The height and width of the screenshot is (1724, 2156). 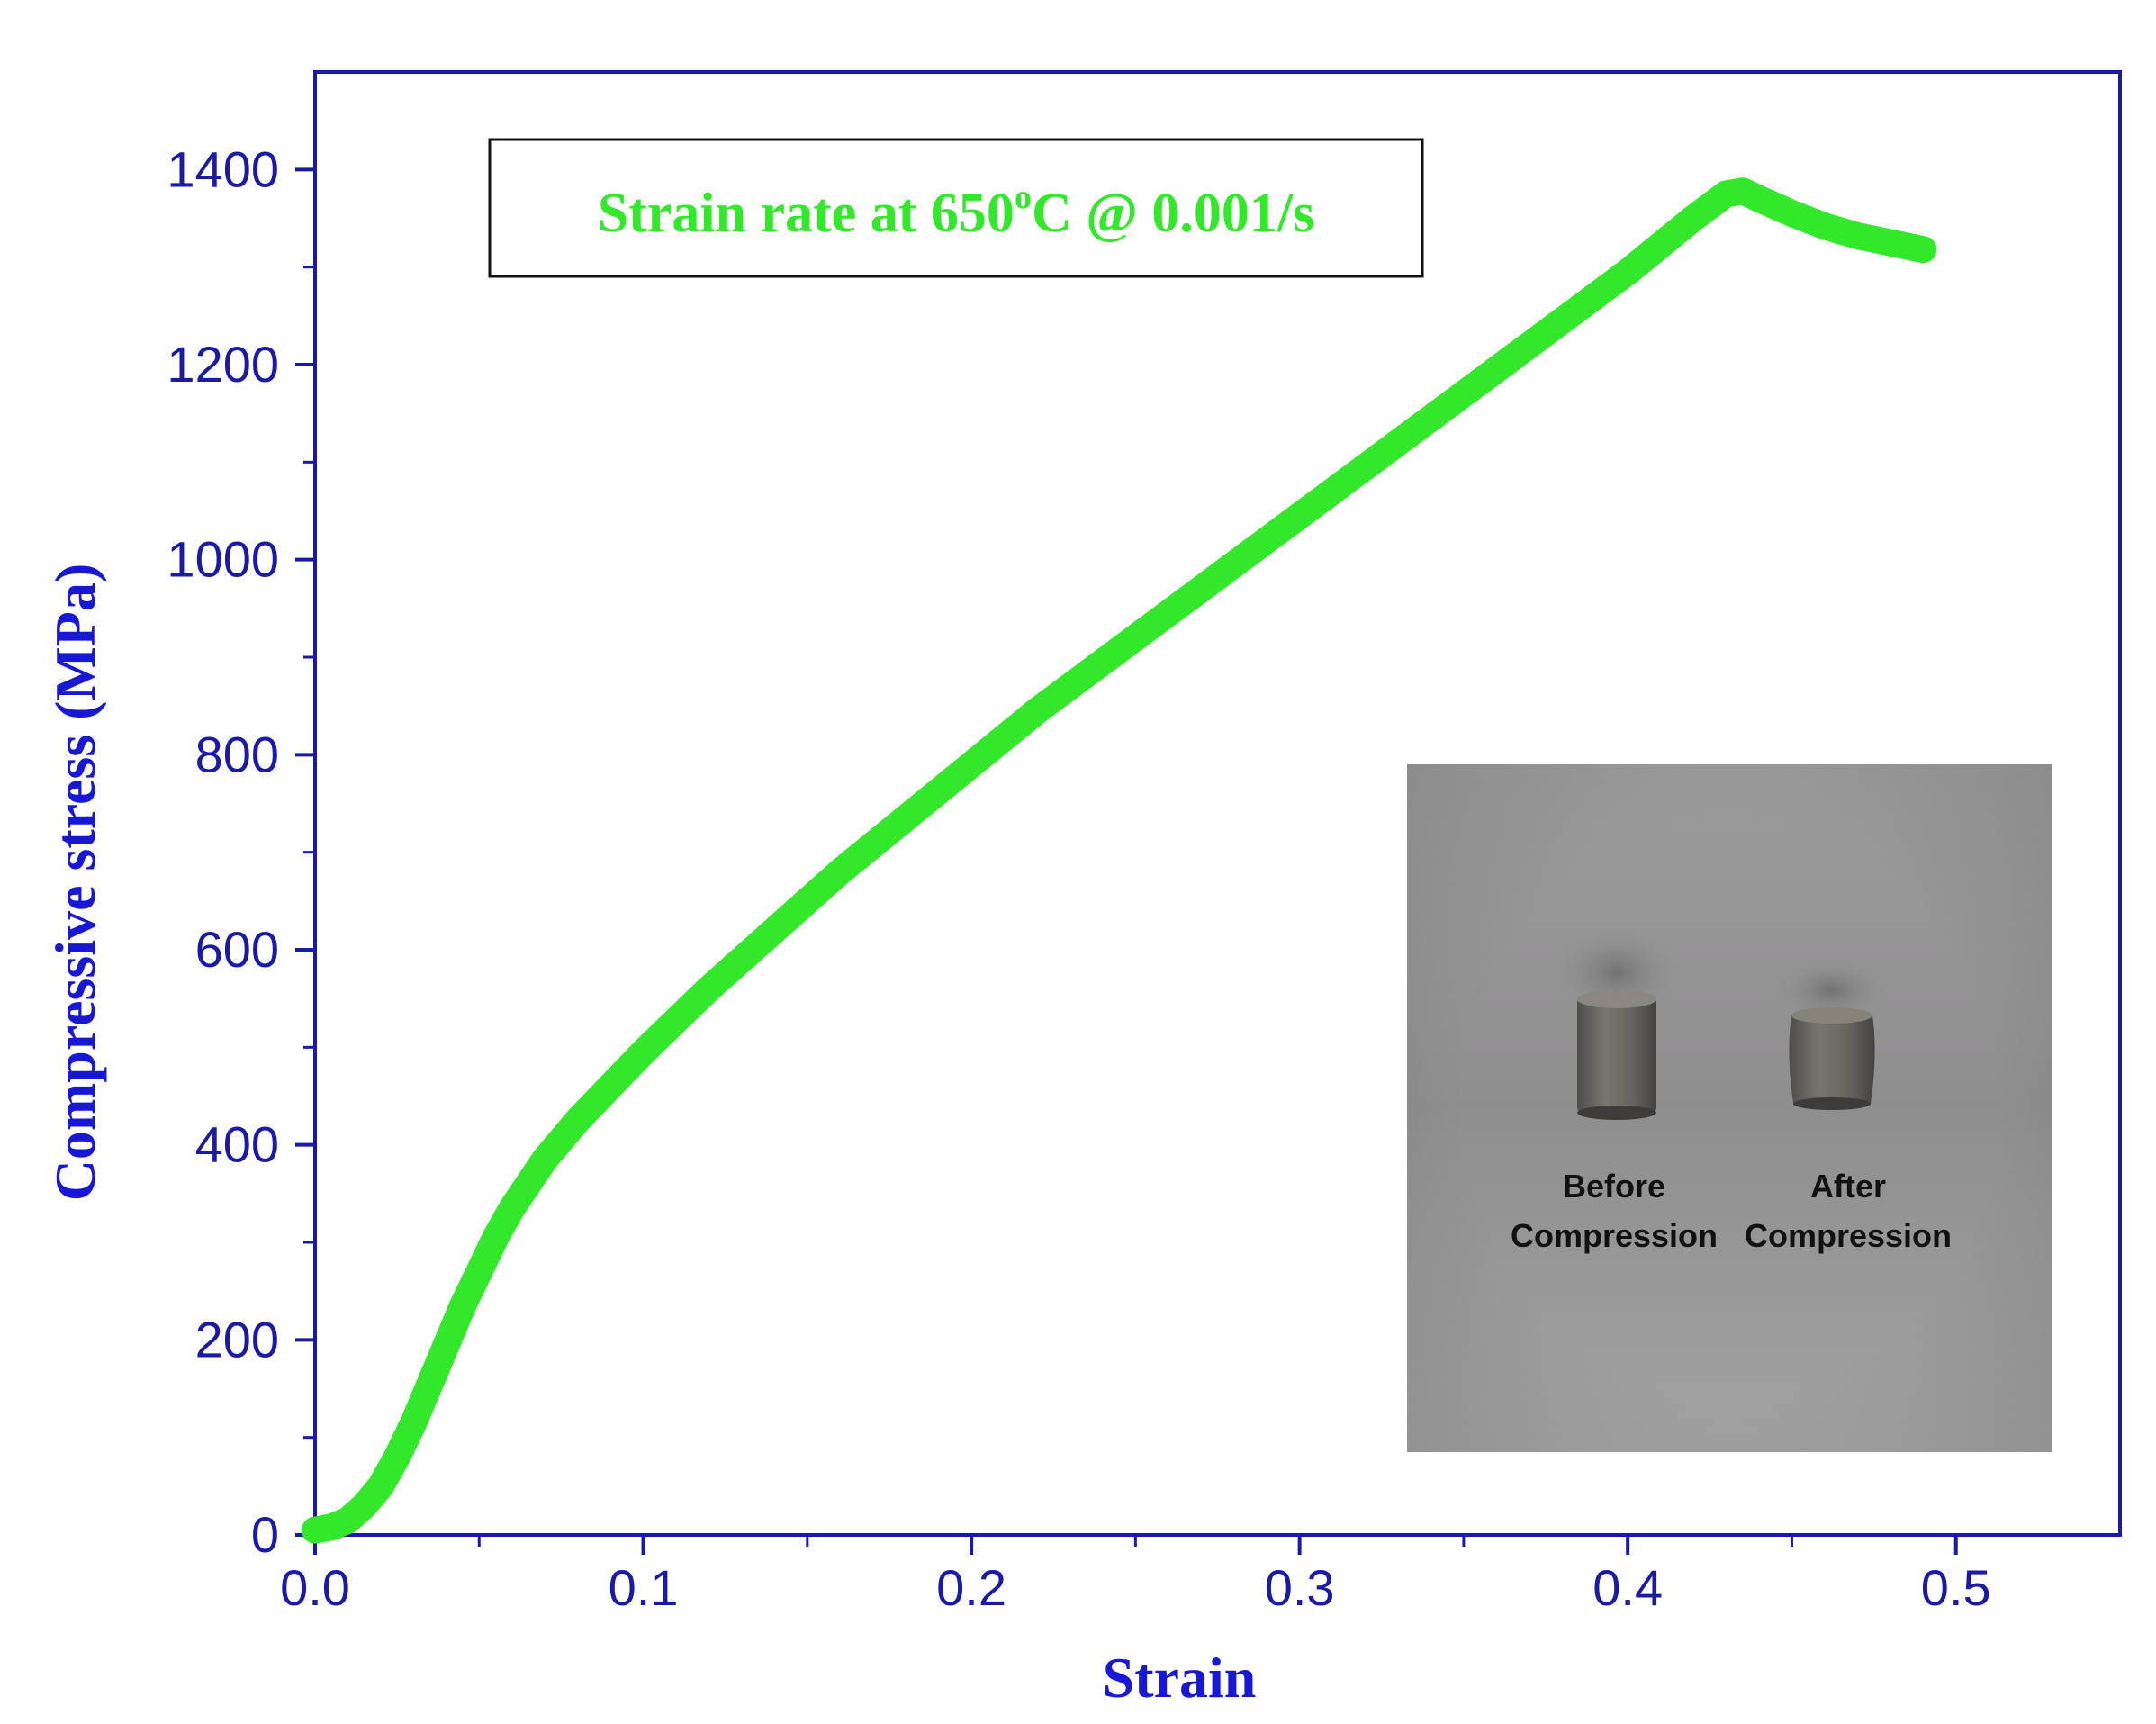 I want to click on annotation-box: Strain rate at 650oC @ 0.001/s, so click(x=956, y=208).